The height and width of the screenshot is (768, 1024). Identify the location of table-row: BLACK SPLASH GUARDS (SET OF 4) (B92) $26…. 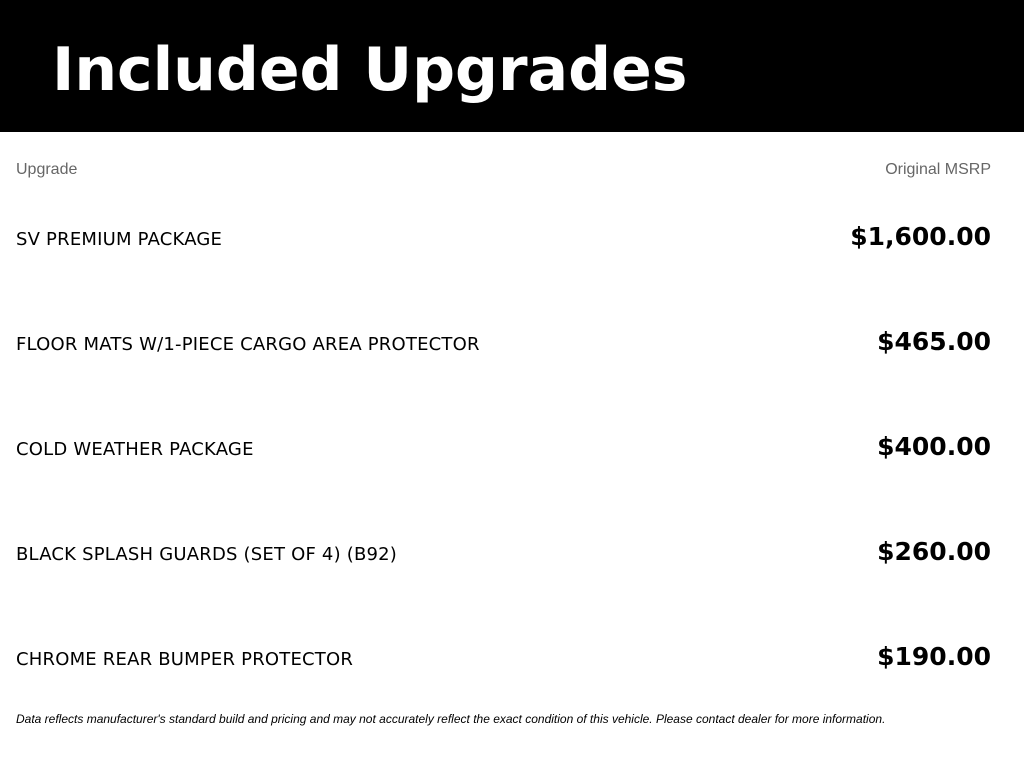
(503, 555).